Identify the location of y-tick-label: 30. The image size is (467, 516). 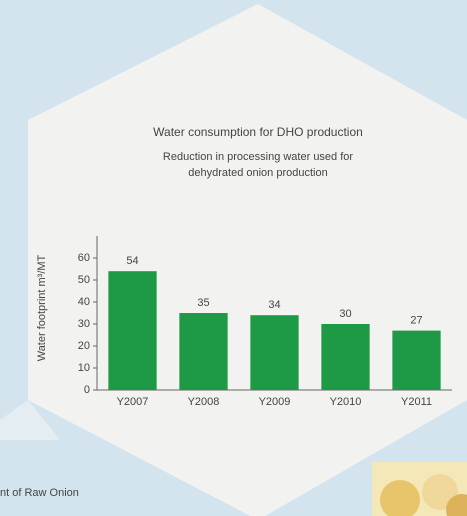
(84, 324).